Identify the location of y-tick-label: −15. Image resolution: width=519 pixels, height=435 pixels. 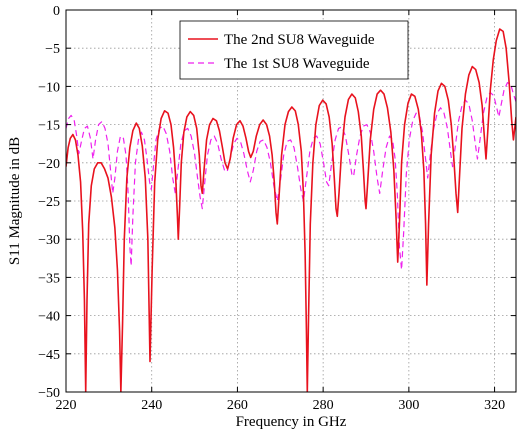
(49, 126).